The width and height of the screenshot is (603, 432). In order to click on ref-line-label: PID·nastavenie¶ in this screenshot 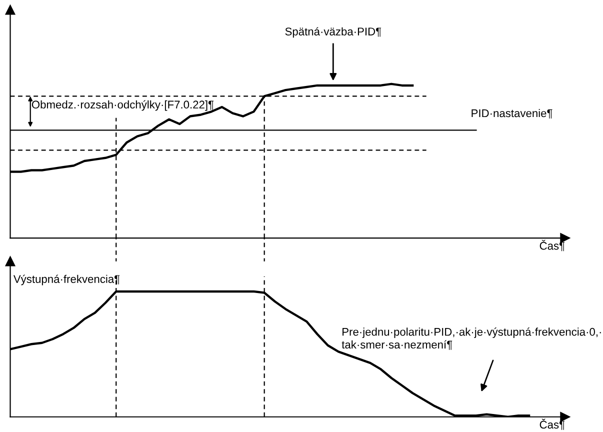, I will do `click(512, 113)`.